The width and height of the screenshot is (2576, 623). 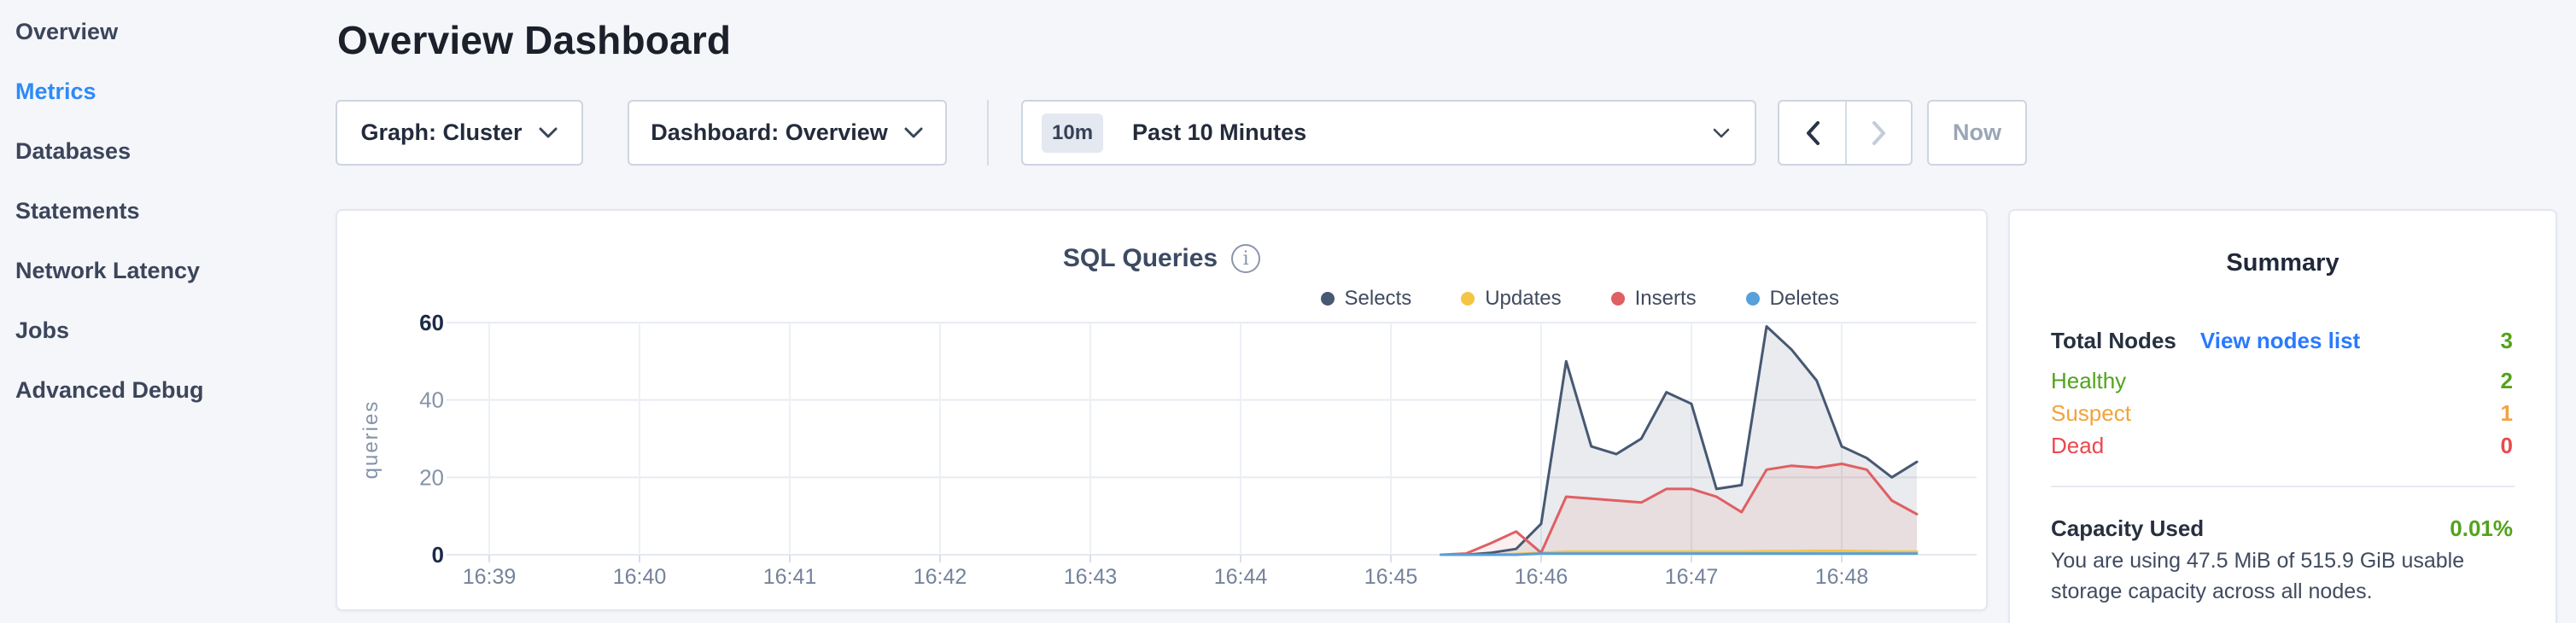 I want to click on svg-text: 16:45, so click(x=1391, y=577).